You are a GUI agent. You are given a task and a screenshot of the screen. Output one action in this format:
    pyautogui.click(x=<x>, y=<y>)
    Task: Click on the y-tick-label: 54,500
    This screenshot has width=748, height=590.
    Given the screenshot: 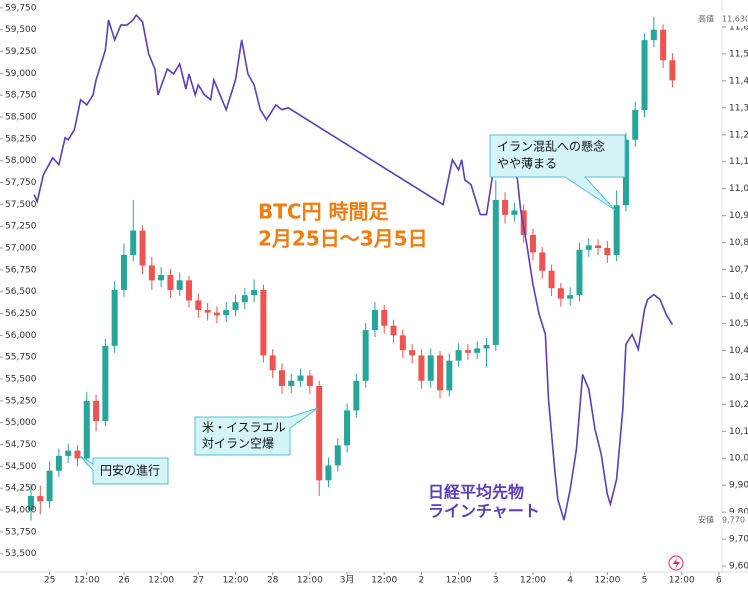 What is the action you would take?
    pyautogui.click(x=21, y=467)
    